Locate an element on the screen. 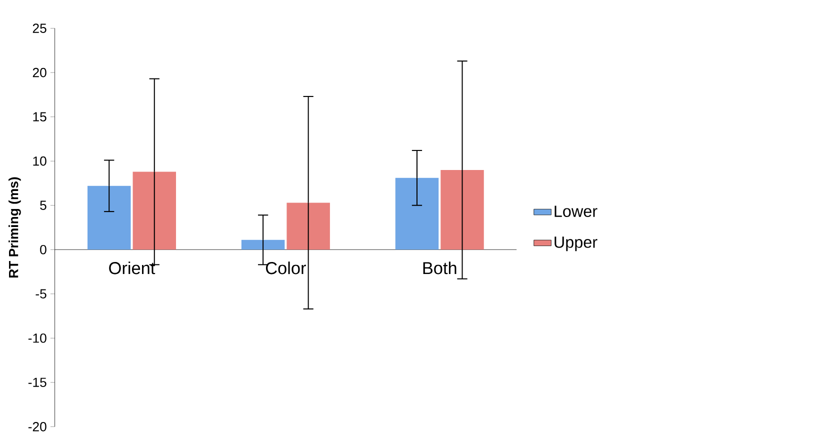 This screenshot has width=813, height=444. y-tick-label: -5 is located at coordinates (41, 293).